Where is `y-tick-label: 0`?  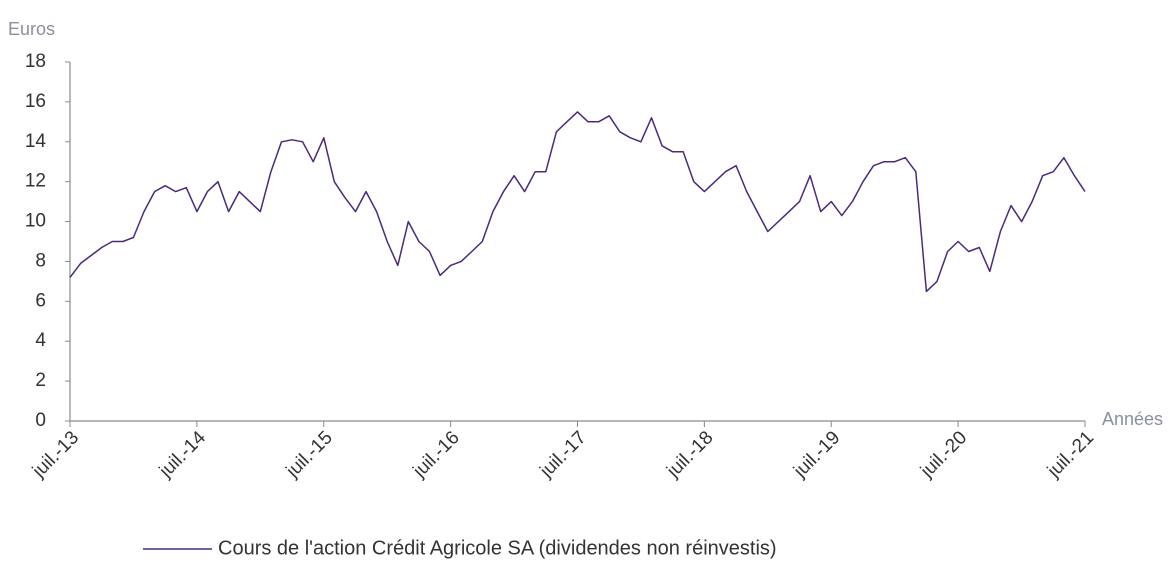
y-tick-label: 0 is located at coordinates (40, 420).